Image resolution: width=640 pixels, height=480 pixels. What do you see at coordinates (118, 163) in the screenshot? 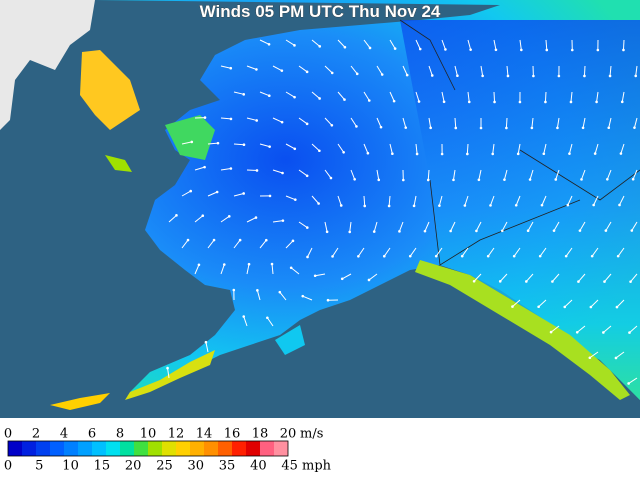
I see `st-lawrence` at bounding box center [118, 163].